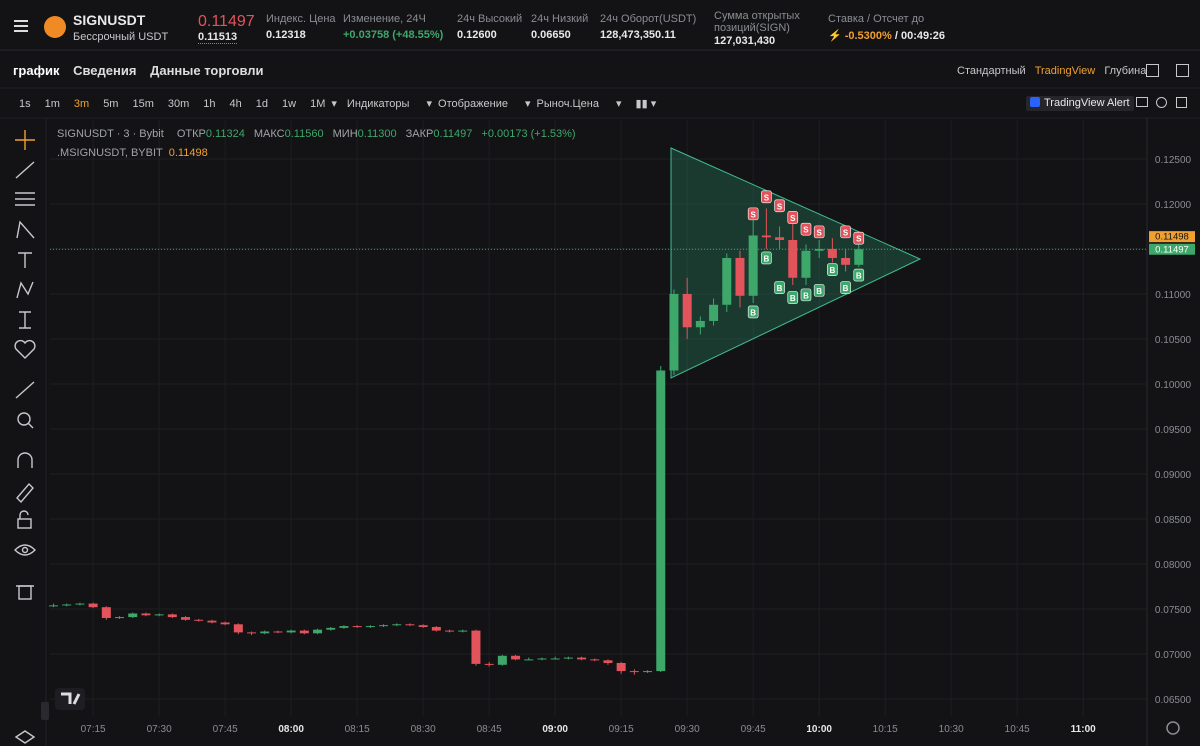  Describe the element at coordinates (81, 104) in the screenshot. I see `interval: 3m` at that location.